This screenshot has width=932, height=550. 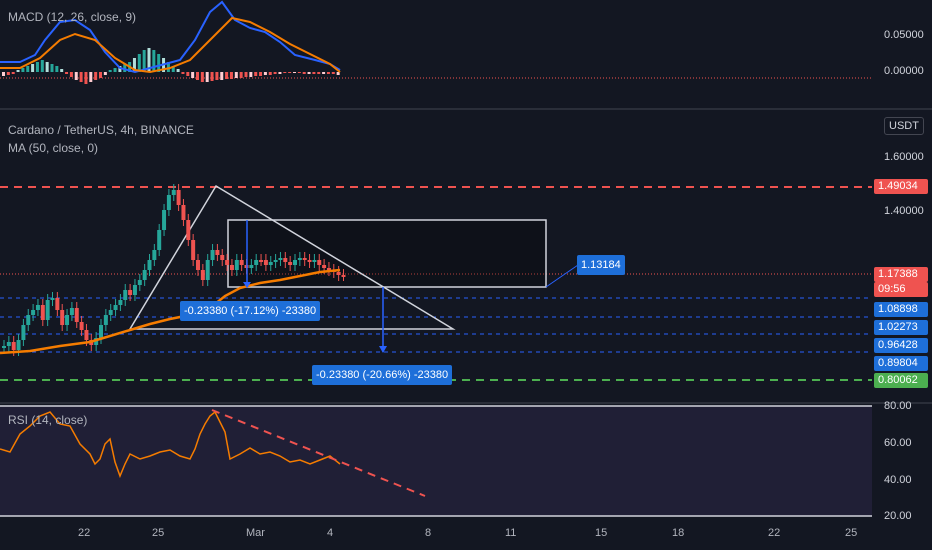 I want to click on rsi-tick: 20.00, so click(x=898, y=516).